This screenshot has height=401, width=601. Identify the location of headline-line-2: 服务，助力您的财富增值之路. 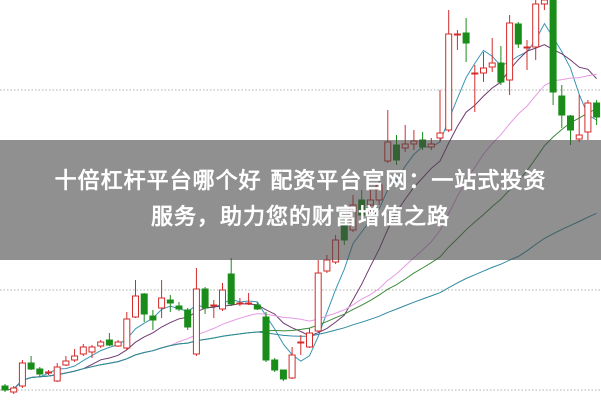
(300, 217).